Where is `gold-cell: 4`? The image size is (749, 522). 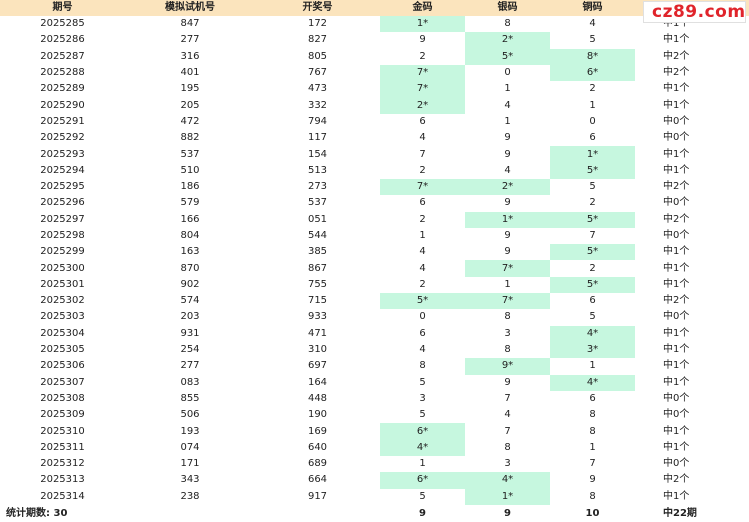
gold-cell: 4 is located at coordinates (422, 138).